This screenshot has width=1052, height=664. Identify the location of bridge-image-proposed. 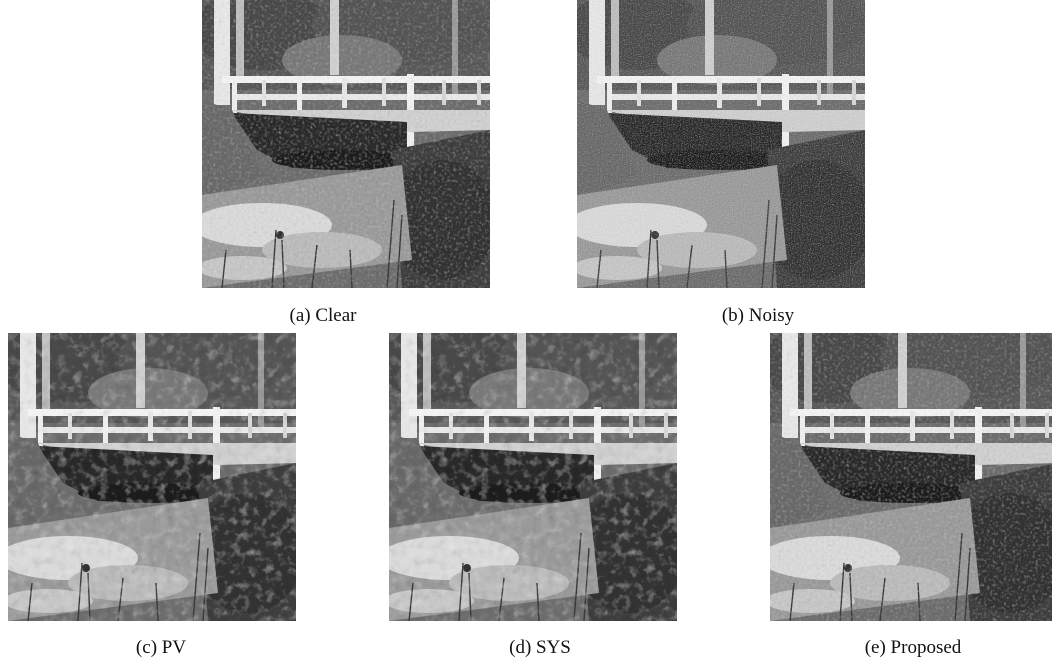
(911, 477).